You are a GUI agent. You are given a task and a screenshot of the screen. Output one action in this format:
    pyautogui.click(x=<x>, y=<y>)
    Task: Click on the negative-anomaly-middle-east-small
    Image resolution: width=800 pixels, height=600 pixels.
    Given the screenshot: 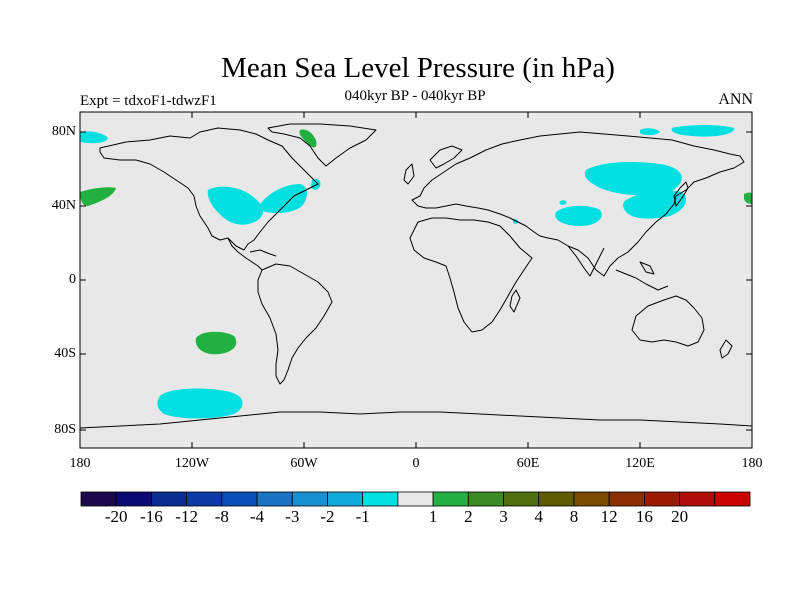 What is the action you would take?
    pyautogui.click(x=563, y=202)
    